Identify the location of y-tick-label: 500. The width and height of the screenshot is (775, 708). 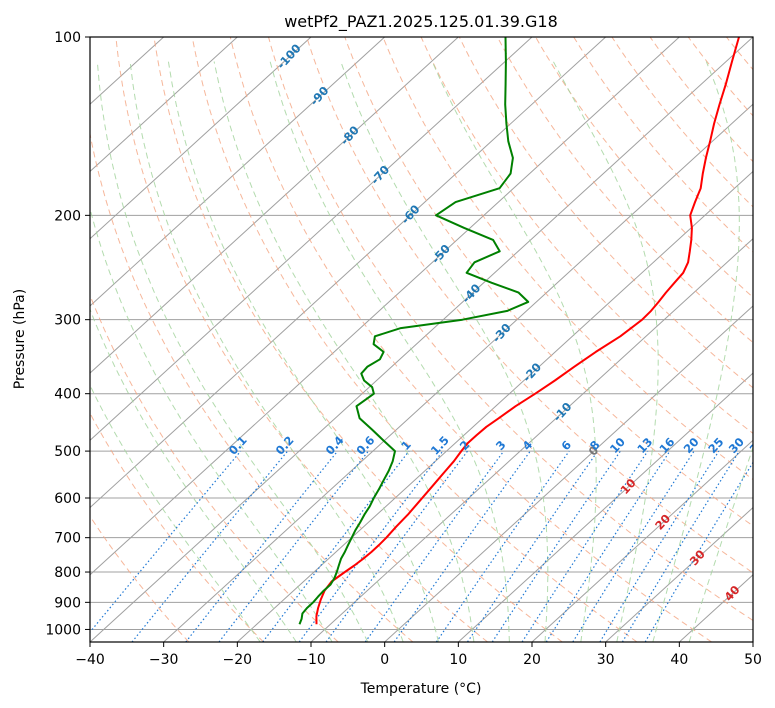
(67, 452).